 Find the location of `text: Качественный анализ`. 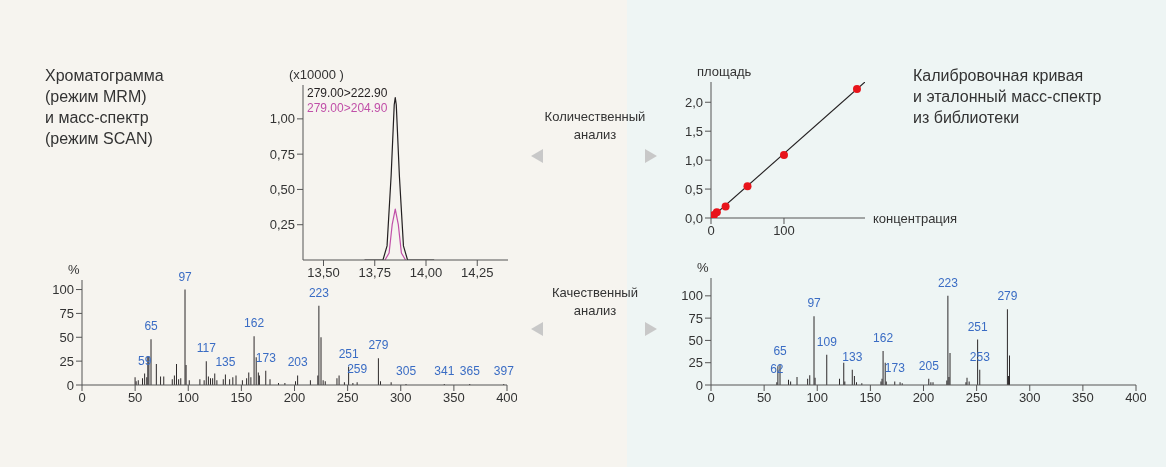

text: Качественный анализ is located at coordinates (595, 302).